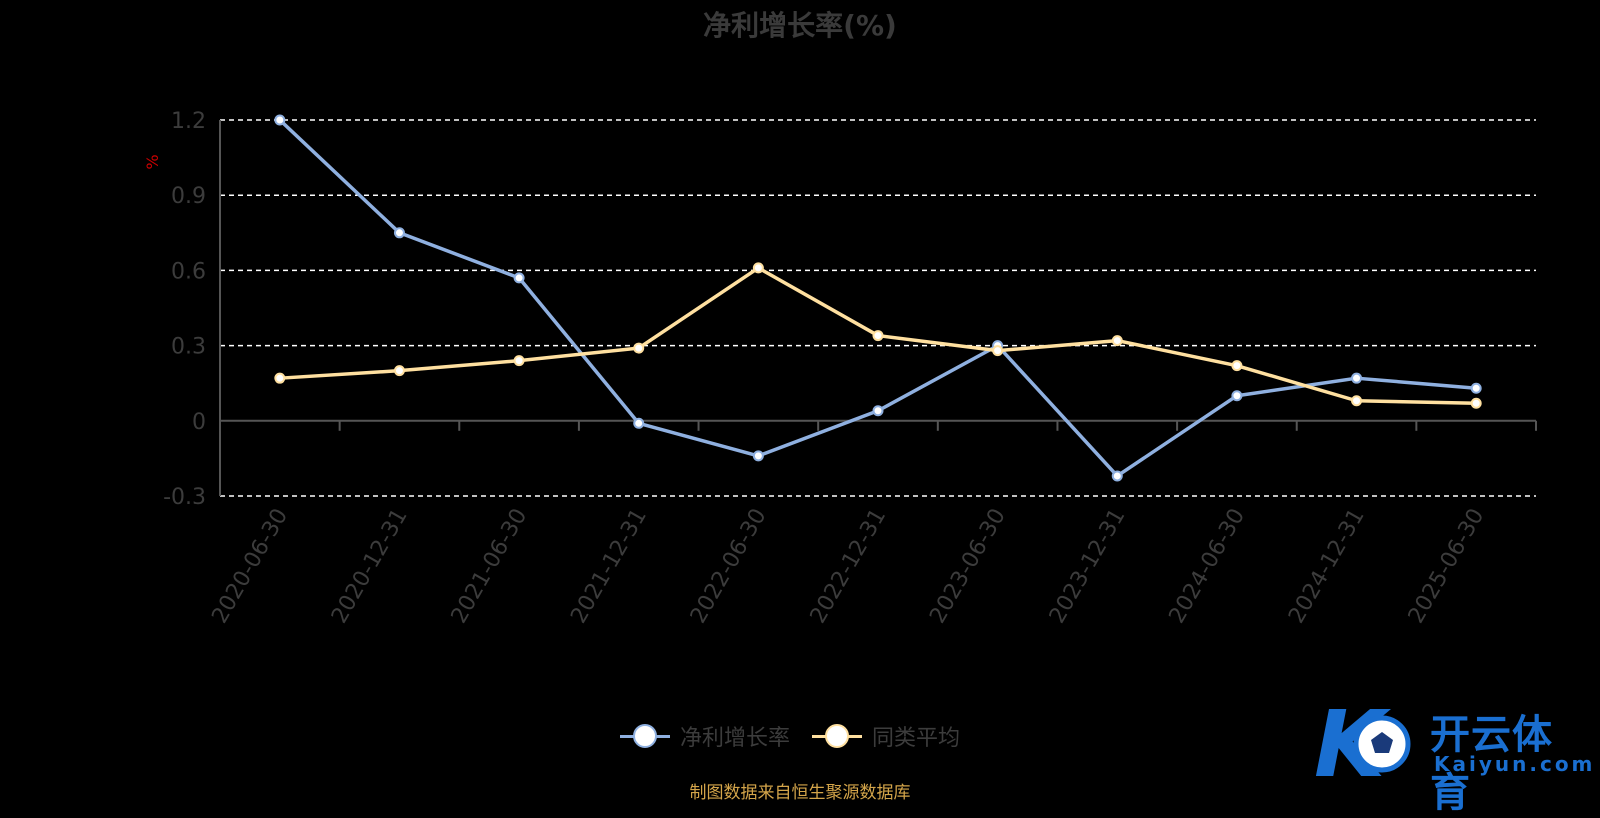 Image resolution: width=1600 pixels, height=818 pixels. Describe the element at coordinates (1088, 566) in the screenshot. I see `x-tick-label: 2023-12-31` at that location.